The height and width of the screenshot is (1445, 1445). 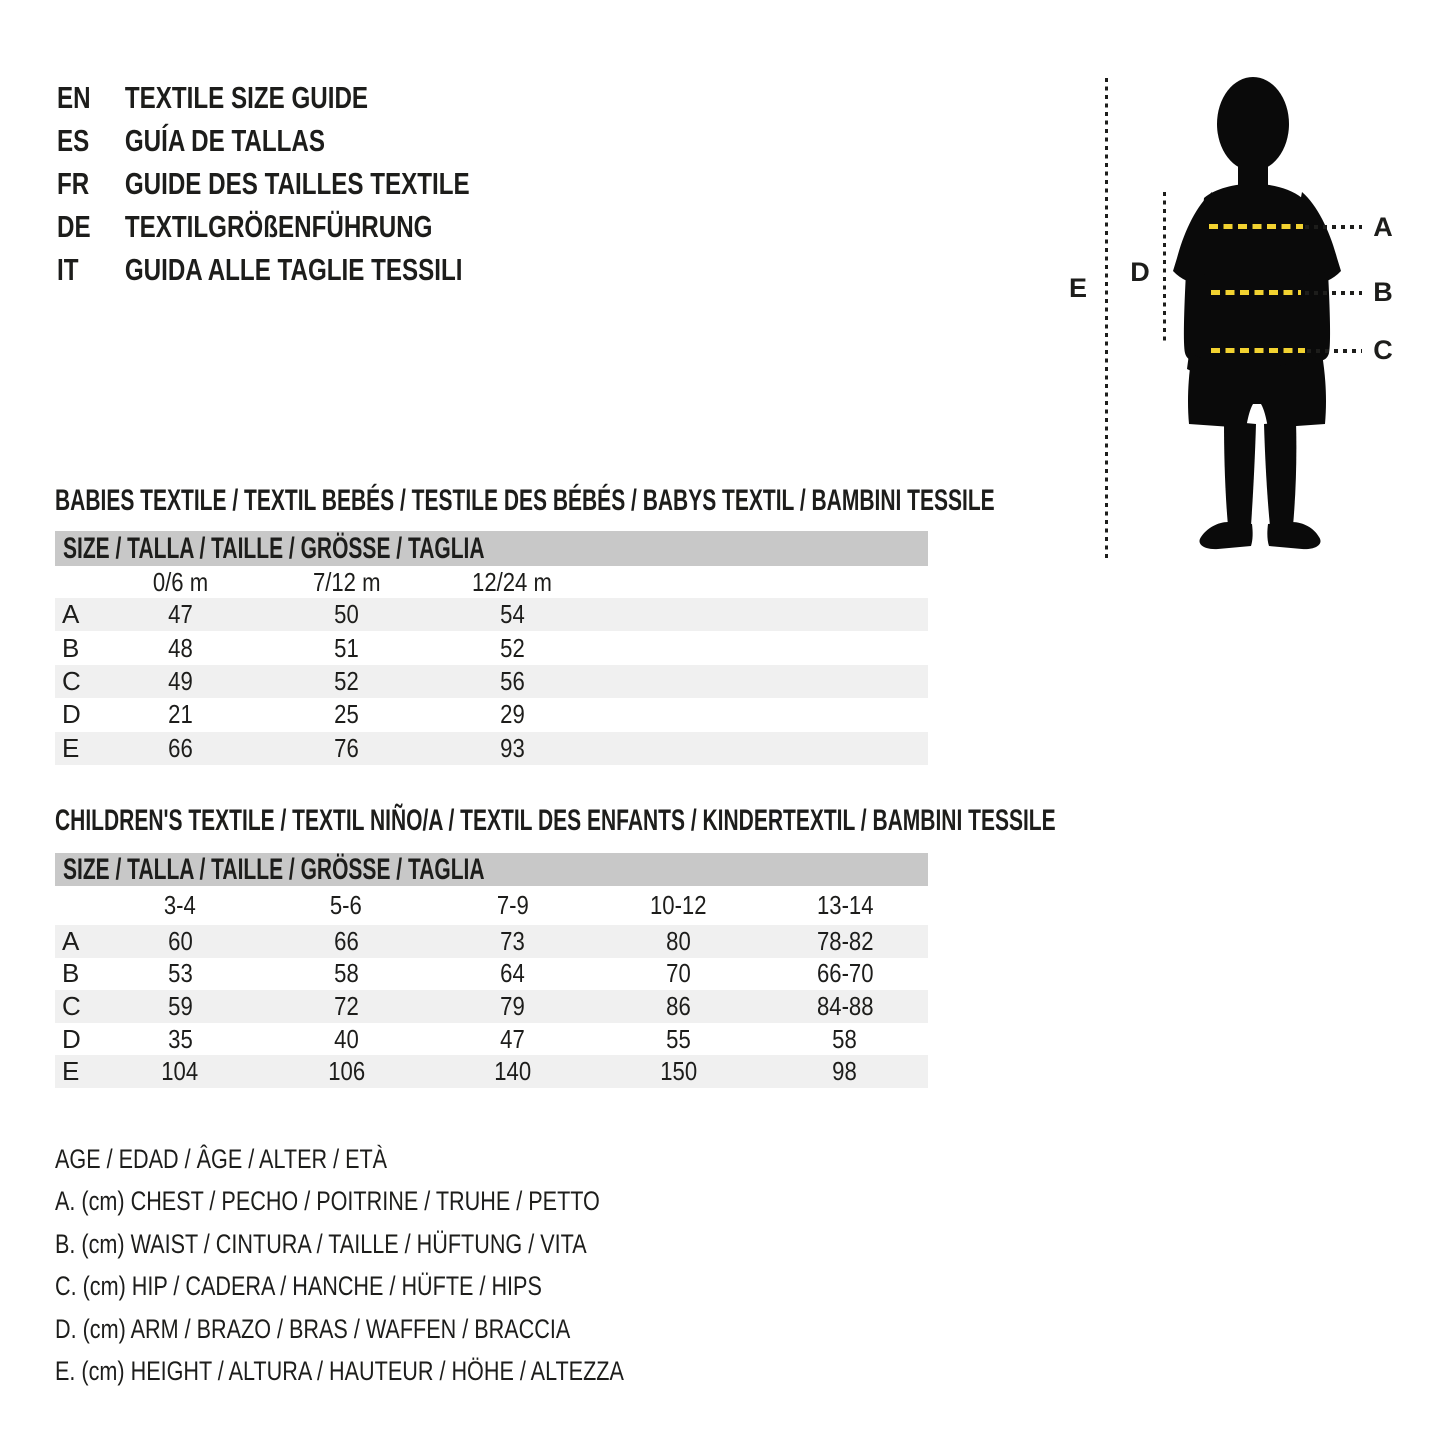 I want to click on hip-pointer-line-C, so click(x=1334, y=351).